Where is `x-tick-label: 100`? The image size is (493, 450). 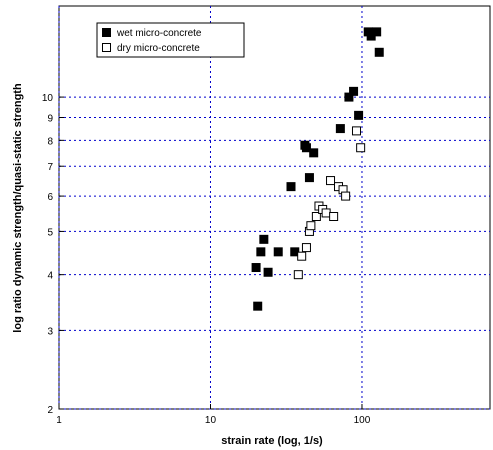 x-tick-label: 100 is located at coordinates (362, 420).